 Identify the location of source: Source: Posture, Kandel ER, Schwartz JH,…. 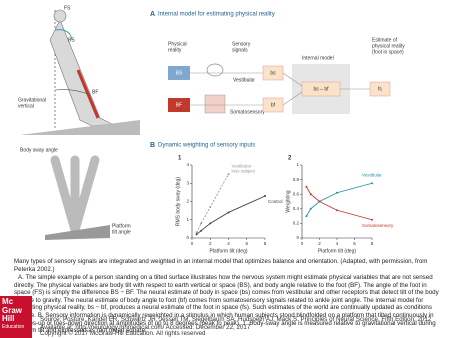
(236, 323).